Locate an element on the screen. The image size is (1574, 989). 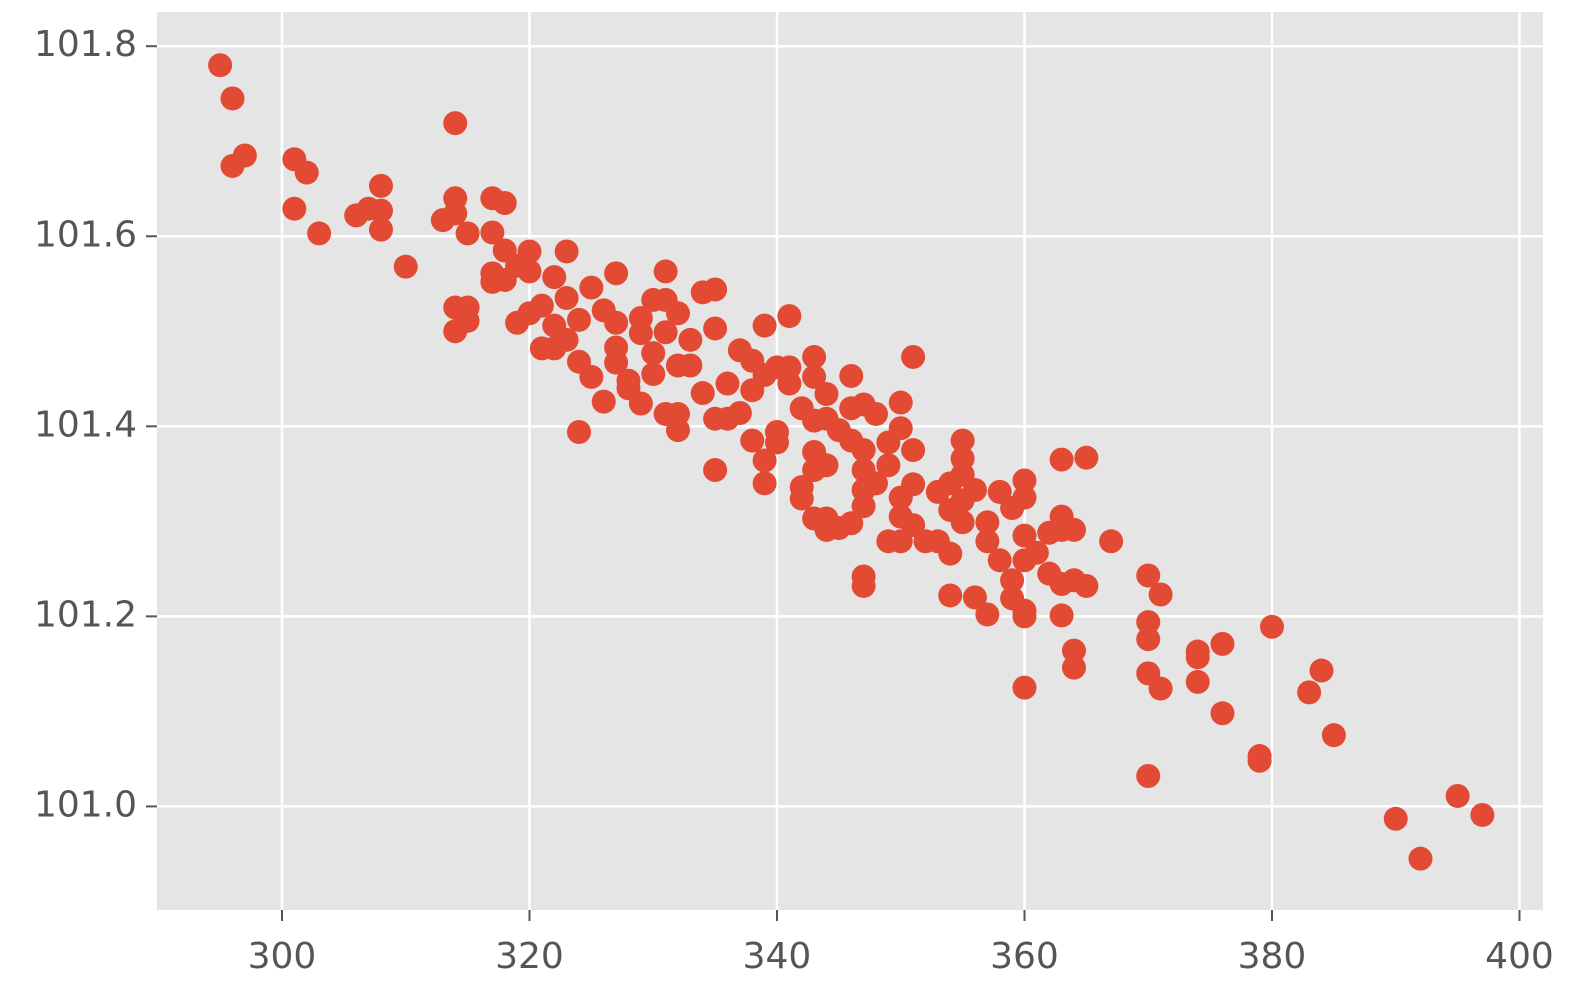
x-tick-label: 400 is located at coordinates (1519, 956).